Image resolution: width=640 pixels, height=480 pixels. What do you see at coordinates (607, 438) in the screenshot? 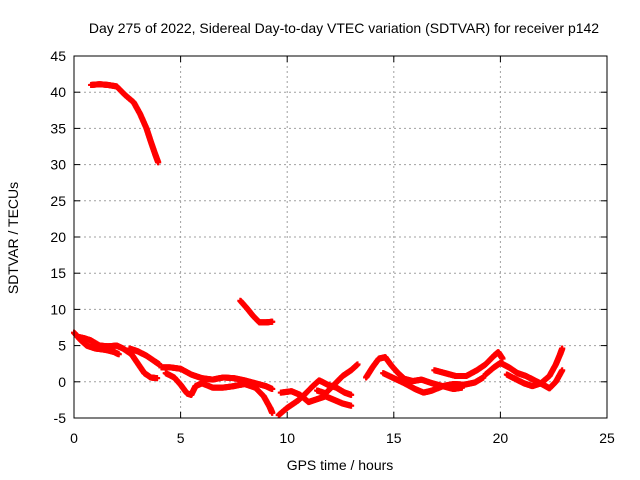
I see `x-tick-label: 25` at bounding box center [607, 438].